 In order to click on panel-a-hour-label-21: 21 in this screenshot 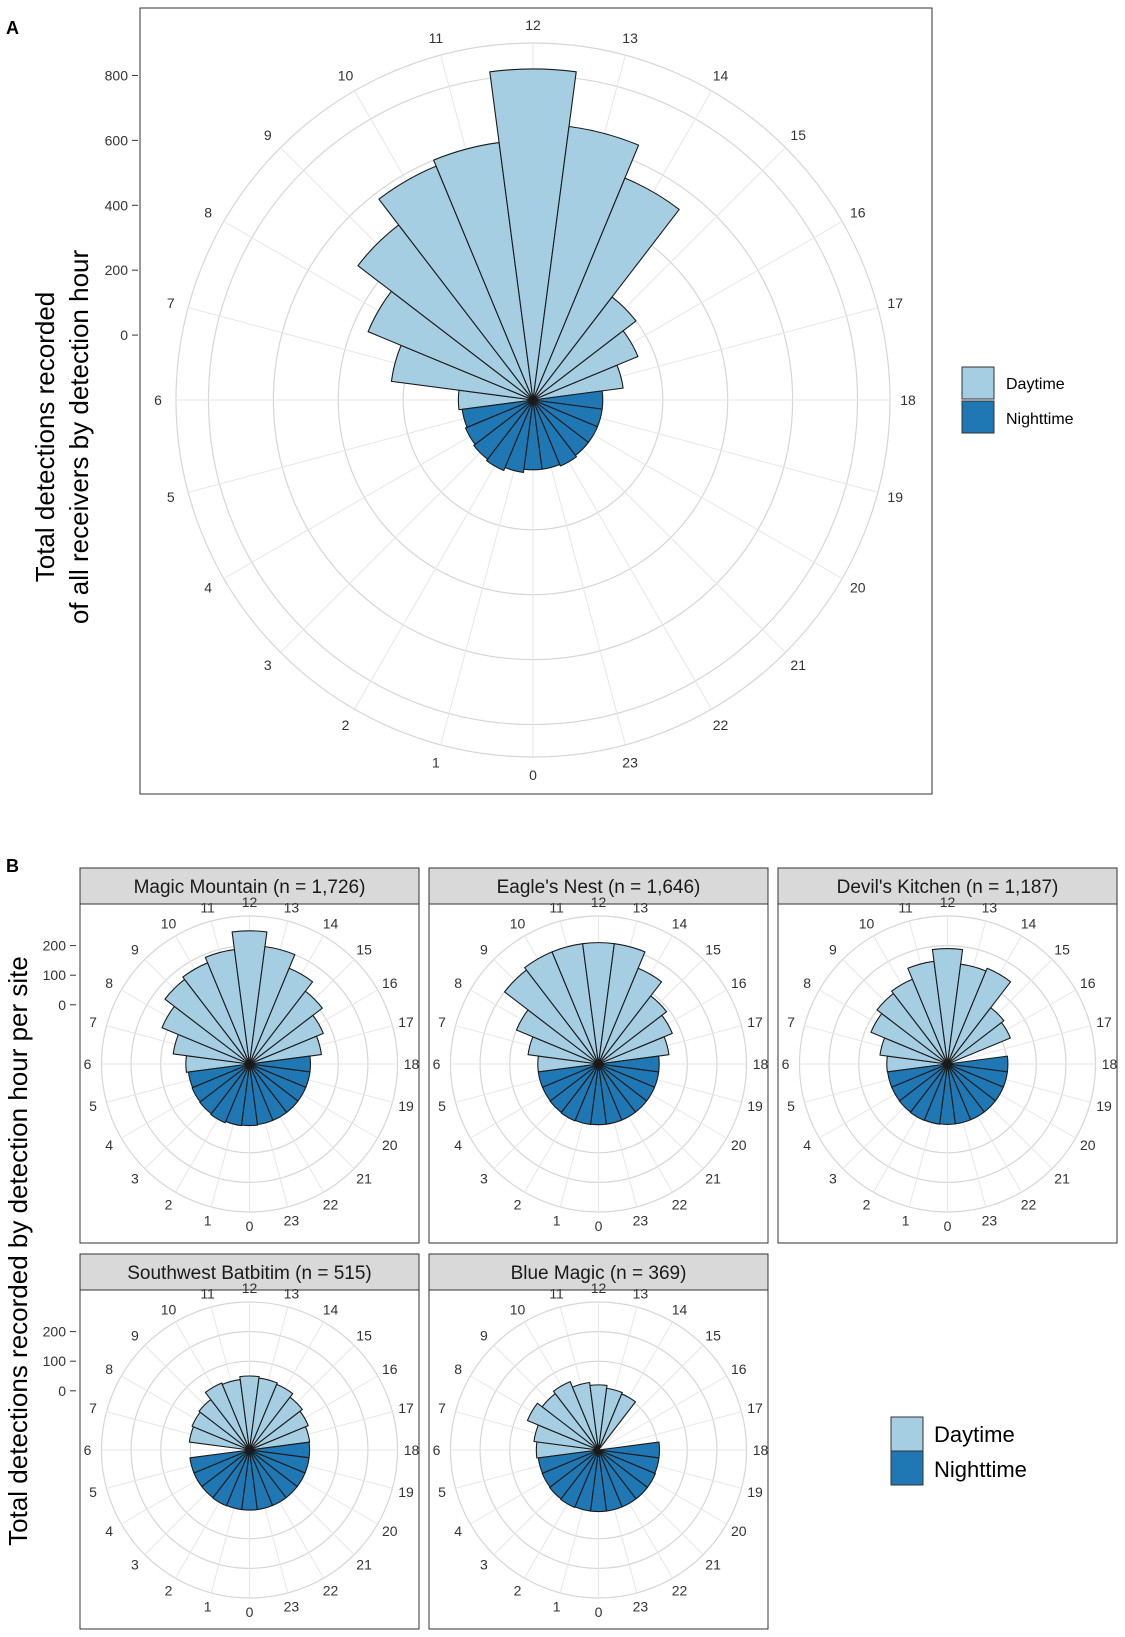, I will do `click(798, 665)`.